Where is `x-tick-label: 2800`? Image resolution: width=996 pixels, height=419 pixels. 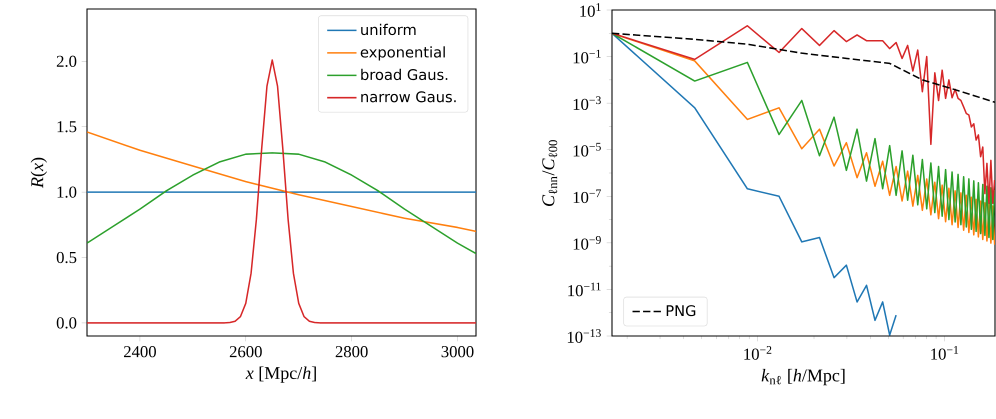 x-tick-label: 2800 is located at coordinates (352, 352).